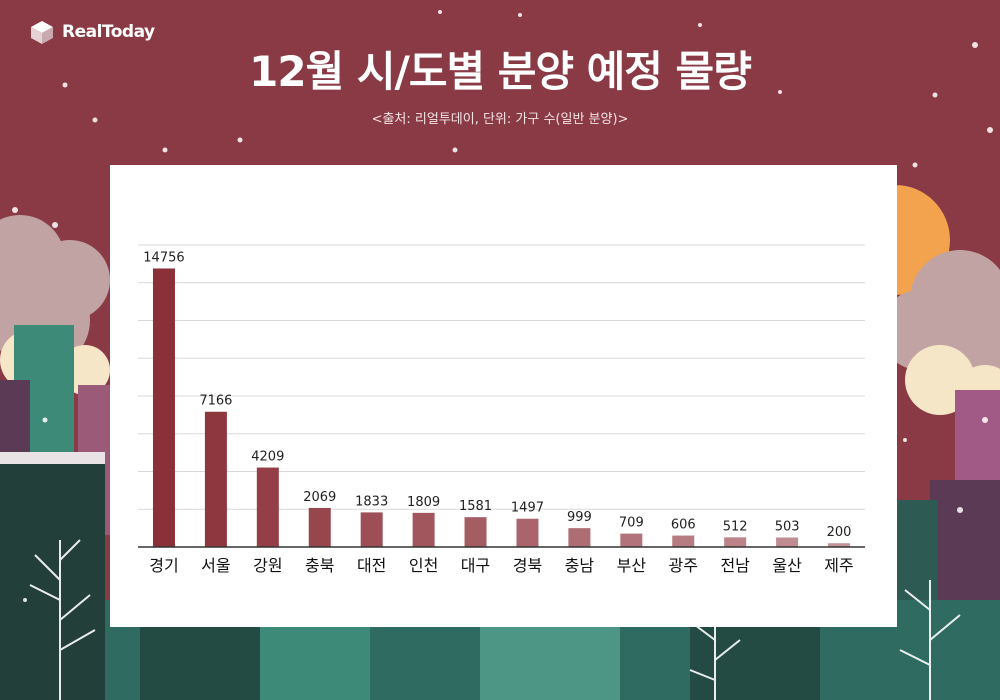  I want to click on data-label: 1809, so click(423, 502).